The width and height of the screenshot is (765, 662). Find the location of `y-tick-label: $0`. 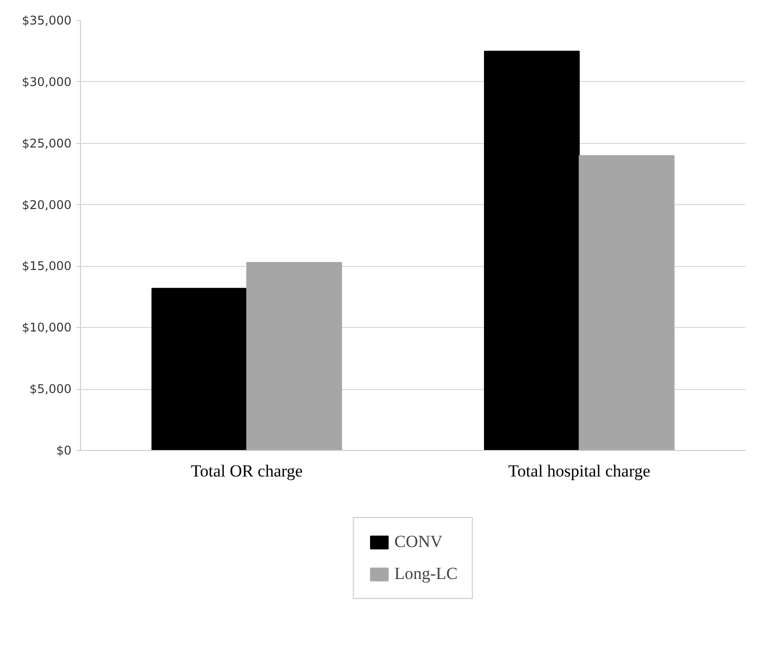

y-tick-label: $0 is located at coordinates (64, 451).